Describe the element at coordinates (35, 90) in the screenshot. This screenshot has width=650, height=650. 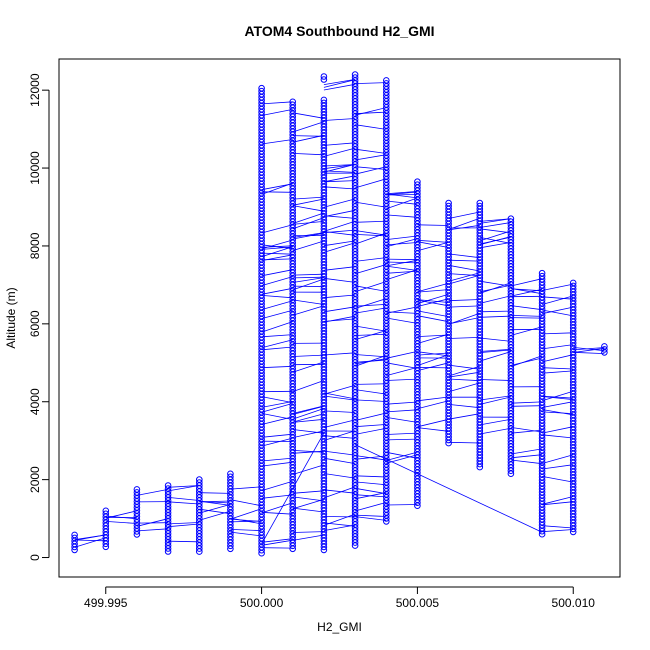
I see `y-tick-label: 12000` at that location.